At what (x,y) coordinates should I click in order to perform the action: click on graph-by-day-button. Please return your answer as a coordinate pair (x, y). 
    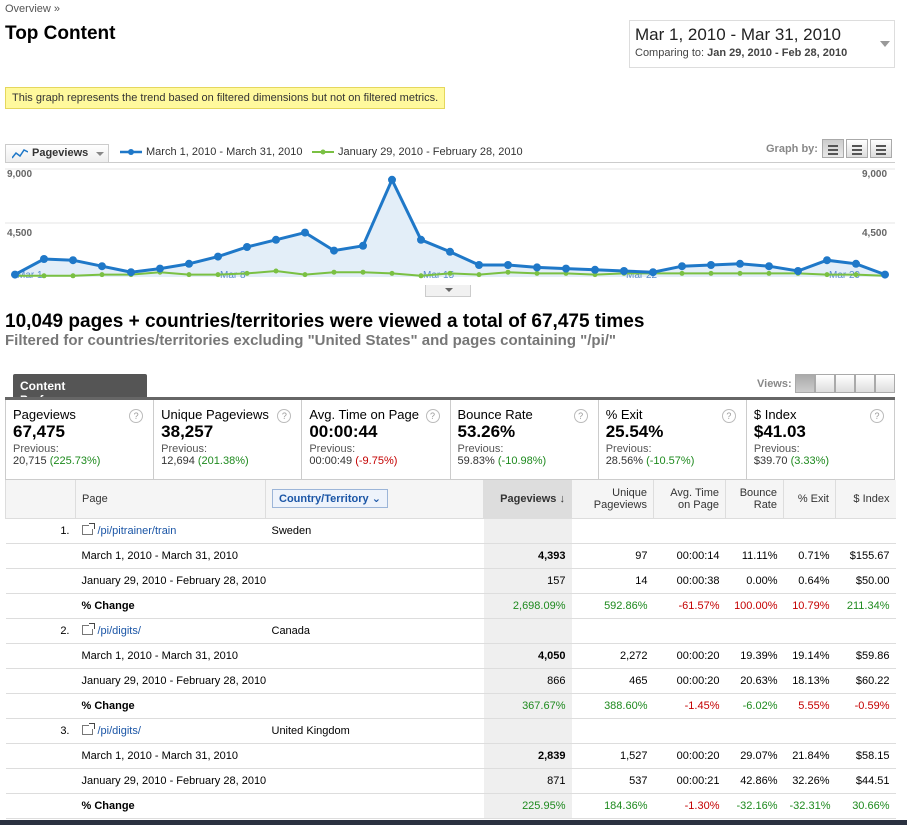
    Looking at the image, I should click on (833, 148).